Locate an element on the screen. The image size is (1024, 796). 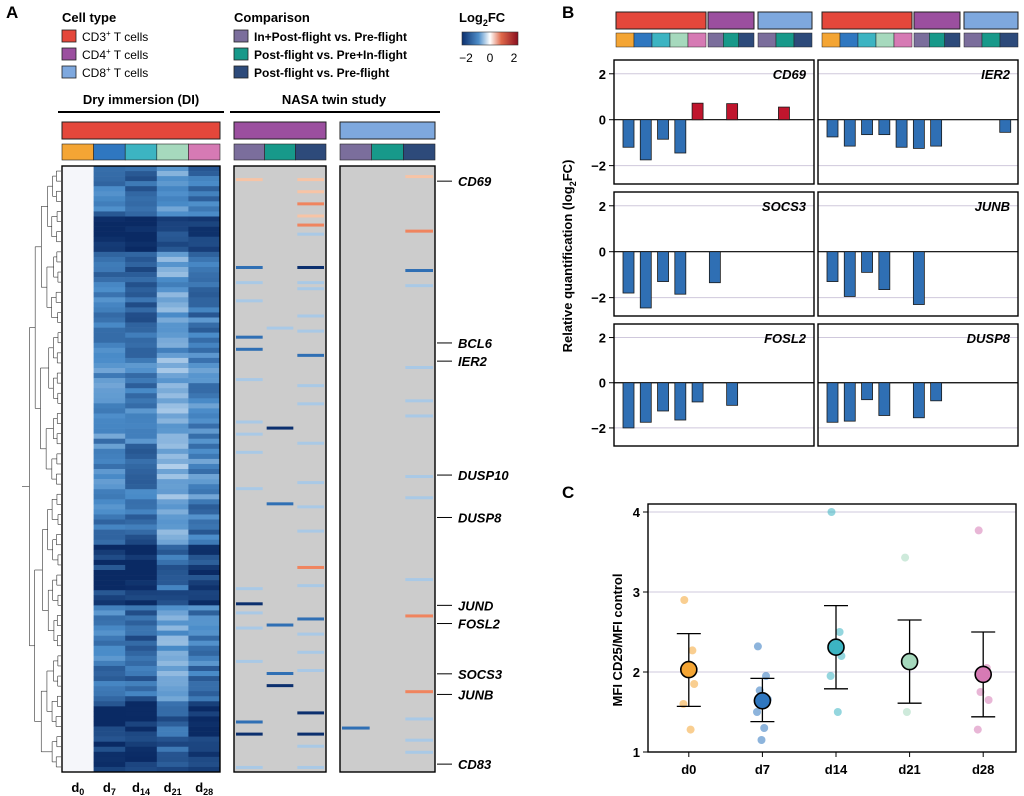
panel-c-scatter: 1 2 3 4 d0 d7 d14 d21 d28 is located at coordinates (825, 640).